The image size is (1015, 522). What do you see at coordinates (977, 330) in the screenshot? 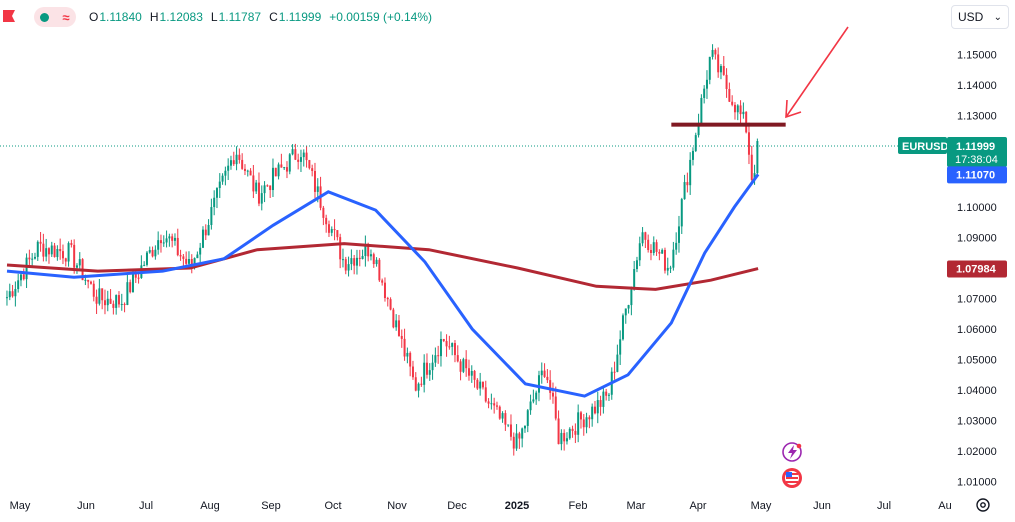
I see `price-tick-label: 1.06000` at bounding box center [977, 330].